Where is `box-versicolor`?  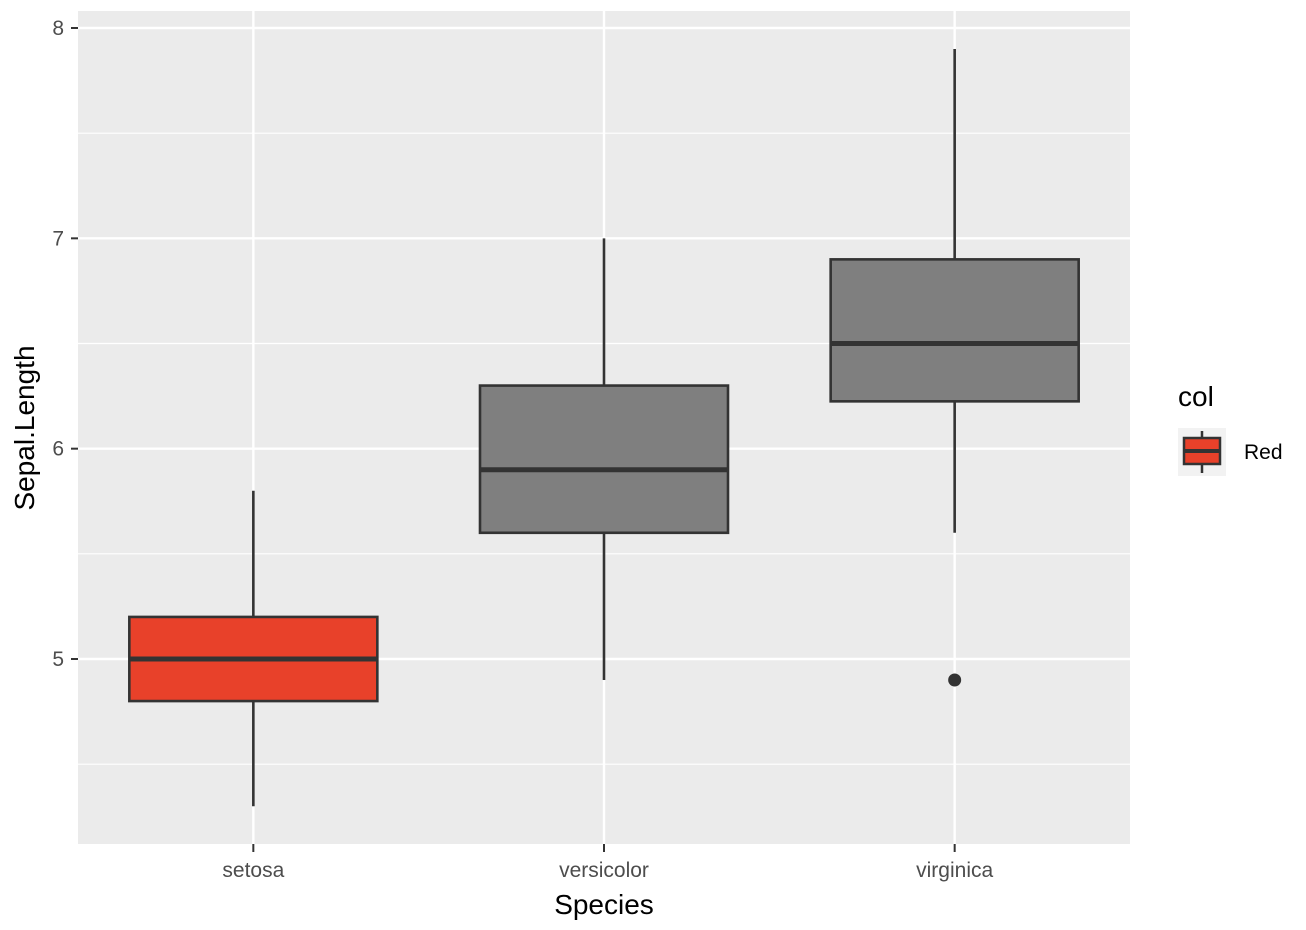 box-versicolor is located at coordinates (604, 459).